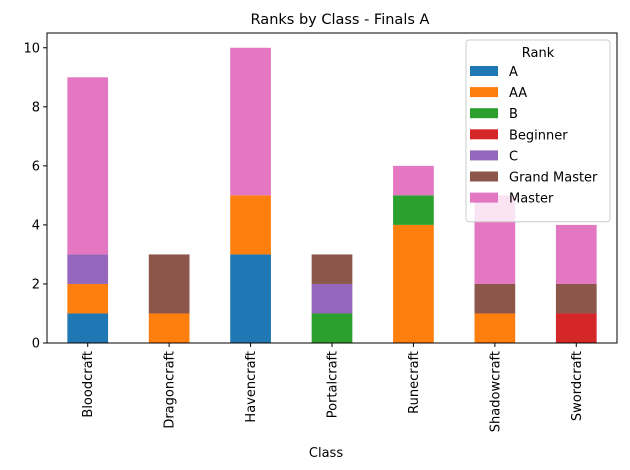 The width and height of the screenshot is (630, 470). I want to click on legend-label-aa: AA, so click(518, 93).